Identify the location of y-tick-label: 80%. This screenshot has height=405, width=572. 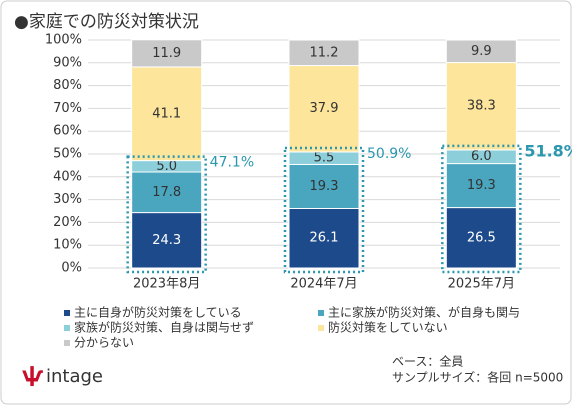
(67, 85).